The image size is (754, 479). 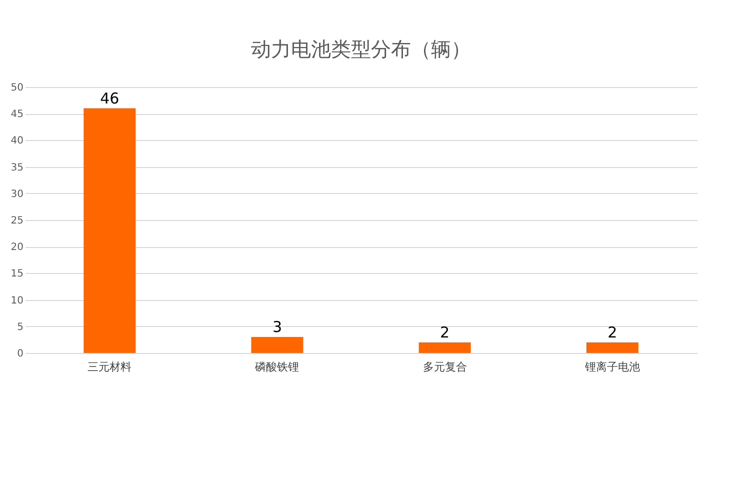 What do you see at coordinates (444, 367) in the screenshot?
I see `x-tick-label: 多元复合` at bounding box center [444, 367].